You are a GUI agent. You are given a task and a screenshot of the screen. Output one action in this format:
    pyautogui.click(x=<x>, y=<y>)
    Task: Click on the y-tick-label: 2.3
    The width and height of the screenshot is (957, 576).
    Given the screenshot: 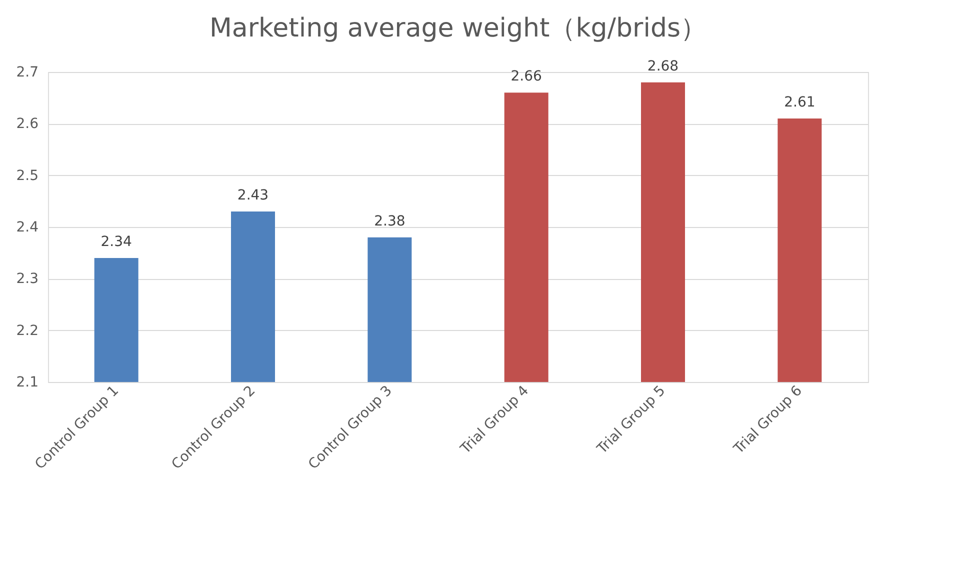 What is the action you would take?
    pyautogui.click(x=27, y=279)
    